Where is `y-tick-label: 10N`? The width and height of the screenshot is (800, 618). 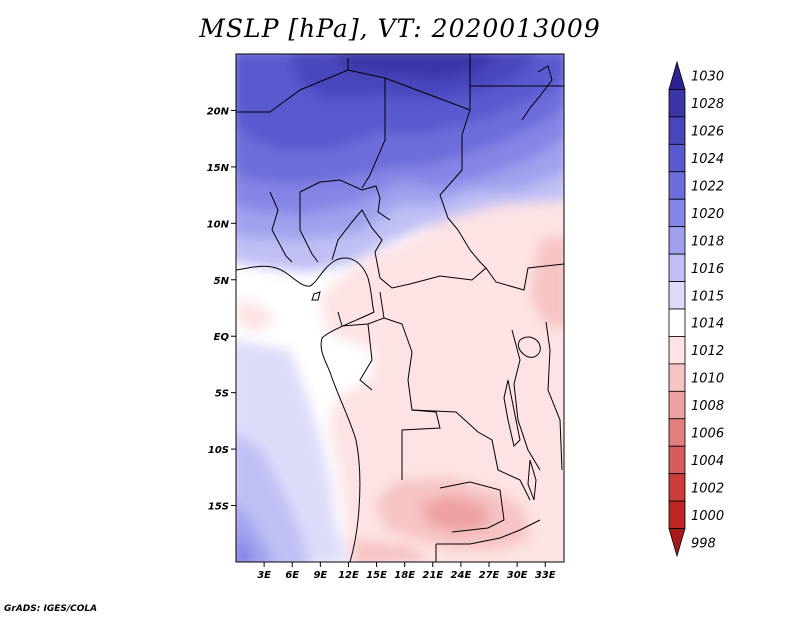 y-tick-label: 10N is located at coordinates (218, 224).